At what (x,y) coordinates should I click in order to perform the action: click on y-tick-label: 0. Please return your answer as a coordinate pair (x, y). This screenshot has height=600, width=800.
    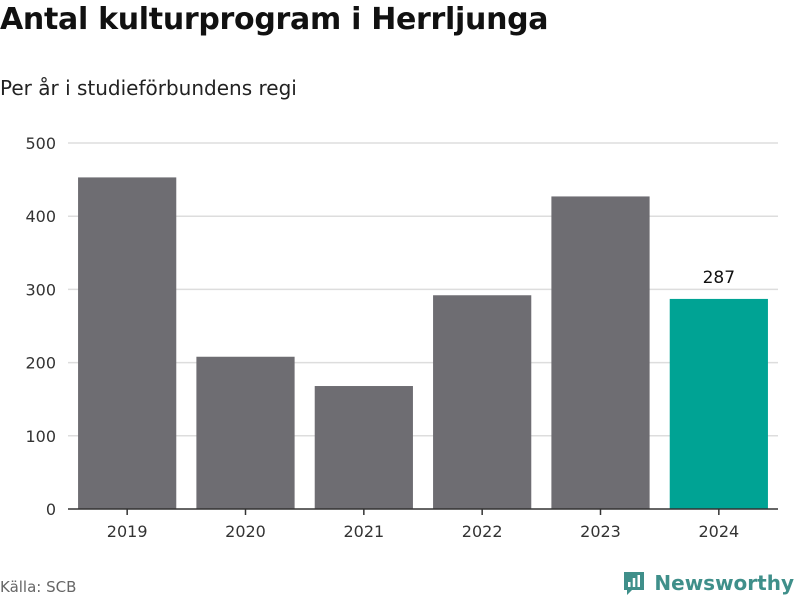
    Looking at the image, I should click on (51, 509).